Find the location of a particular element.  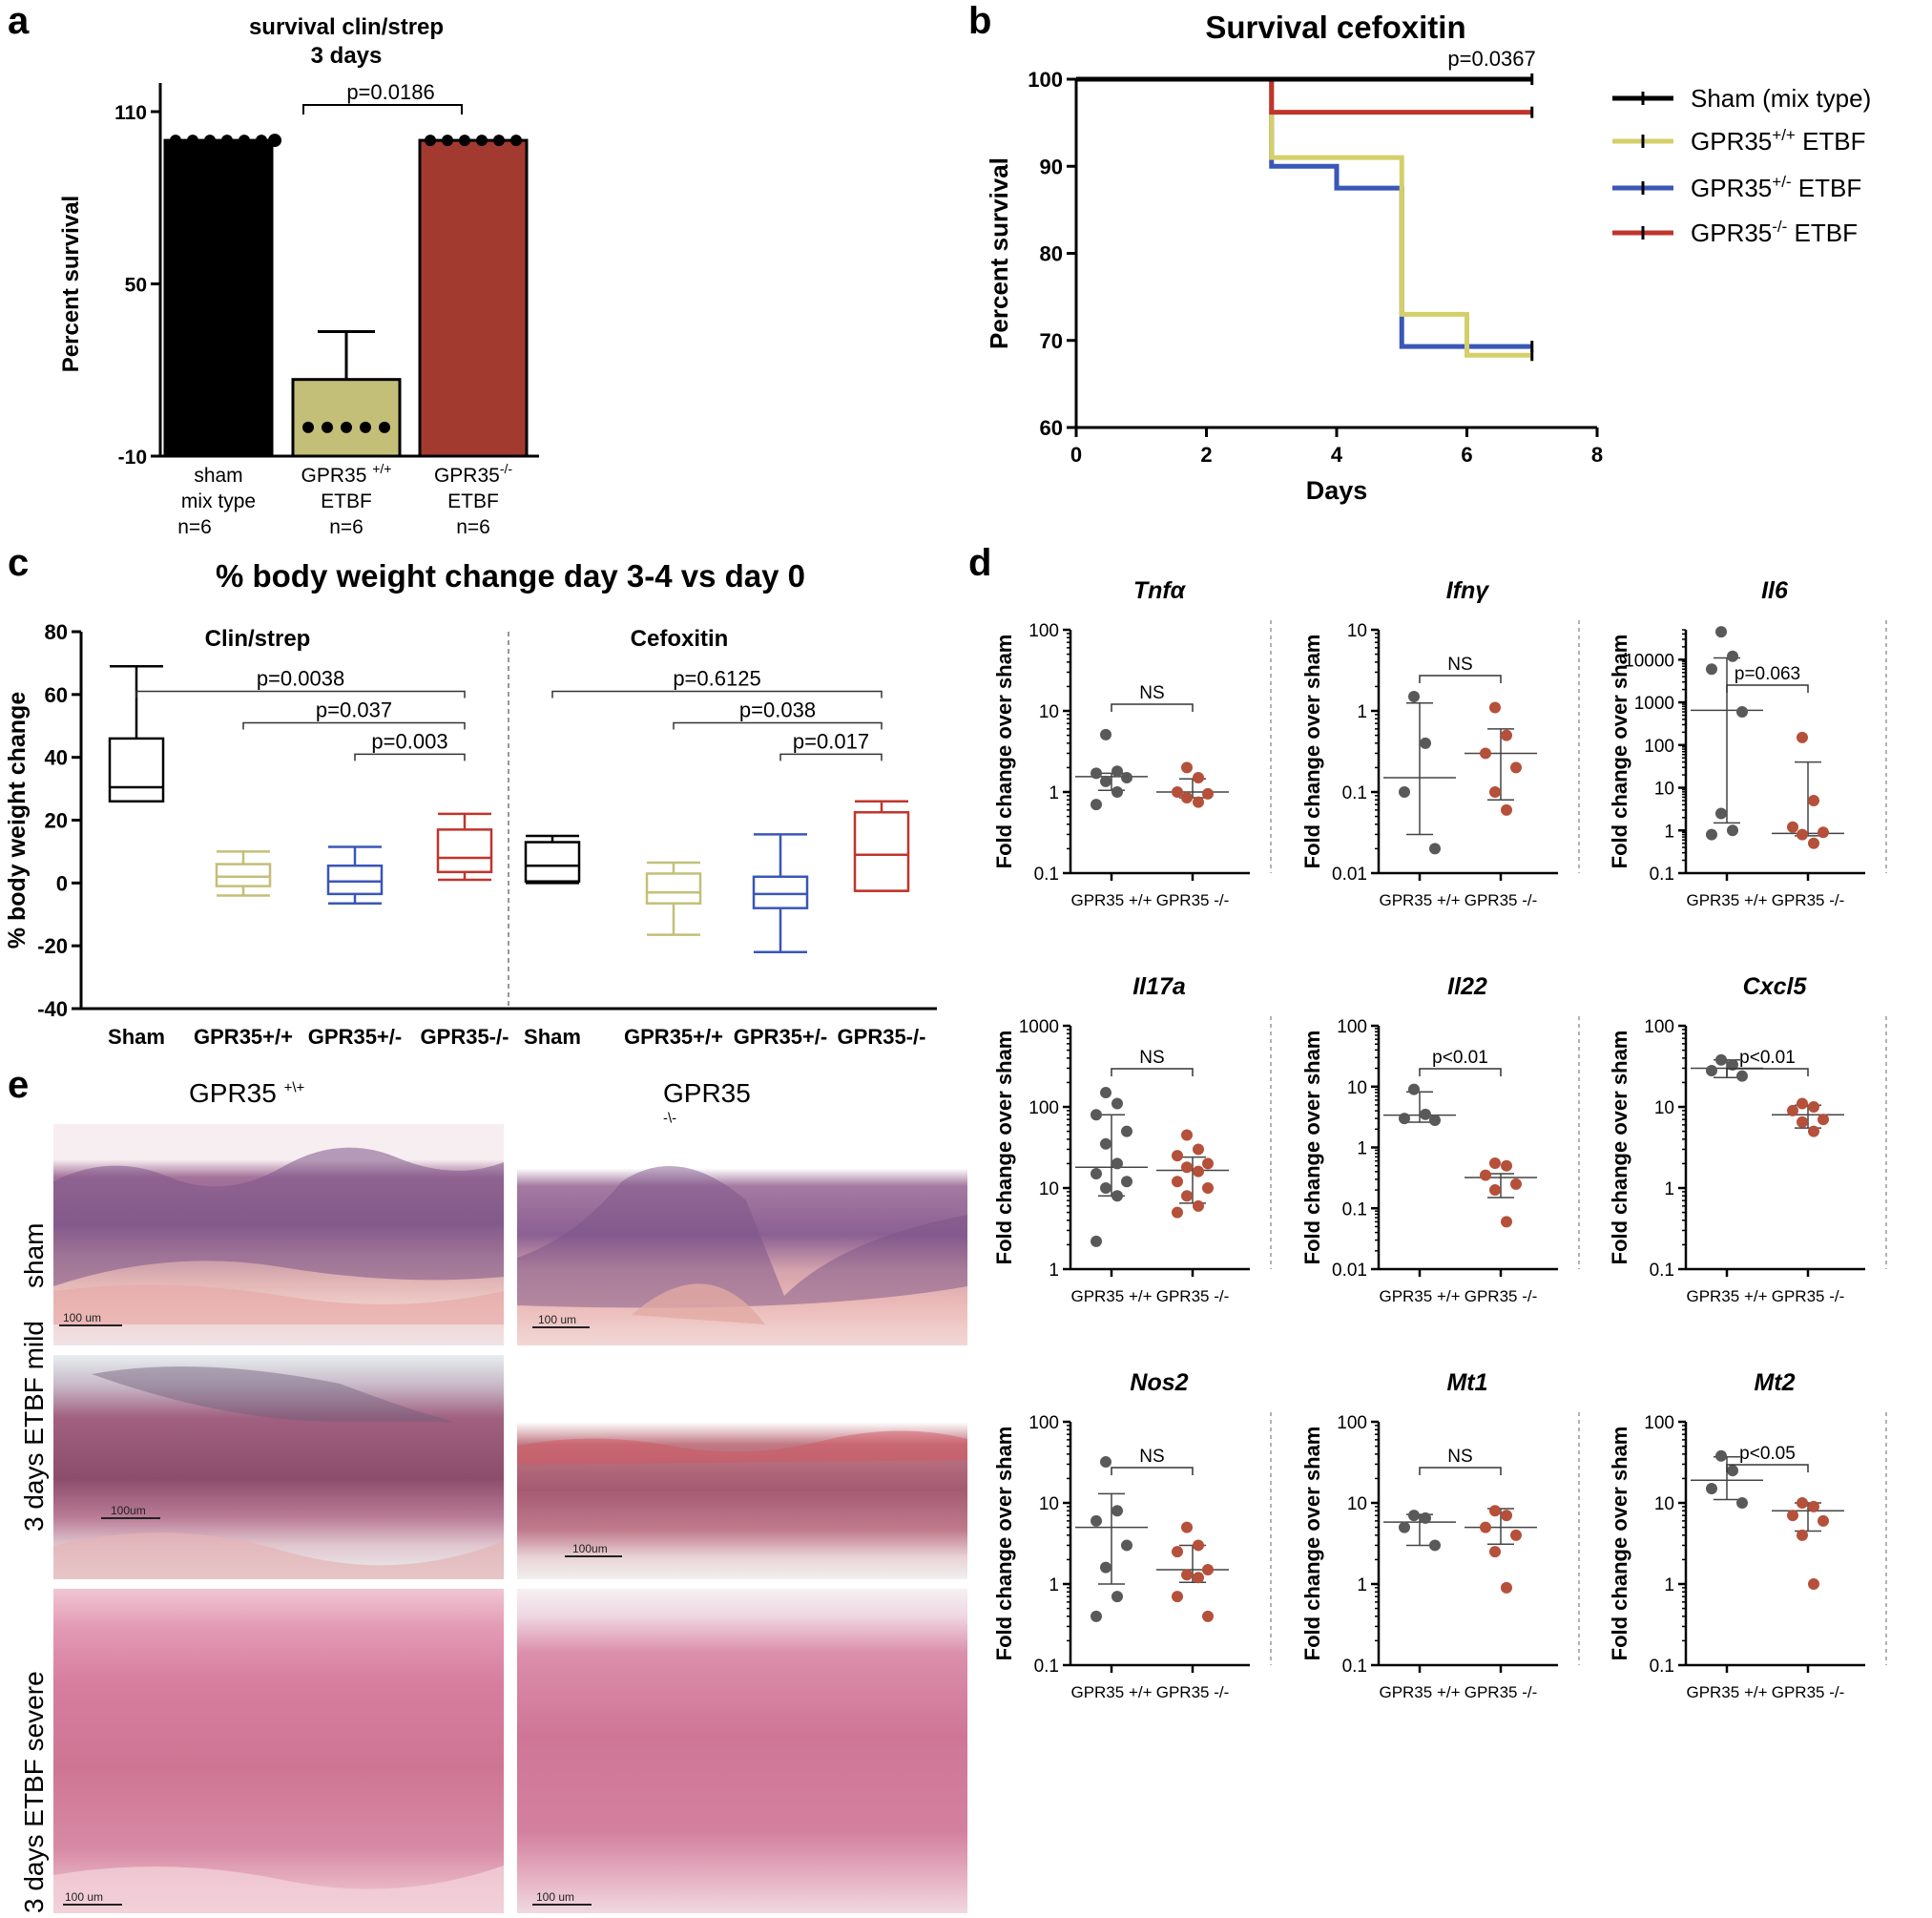

y-tick-label: 0 is located at coordinates (62, 883).